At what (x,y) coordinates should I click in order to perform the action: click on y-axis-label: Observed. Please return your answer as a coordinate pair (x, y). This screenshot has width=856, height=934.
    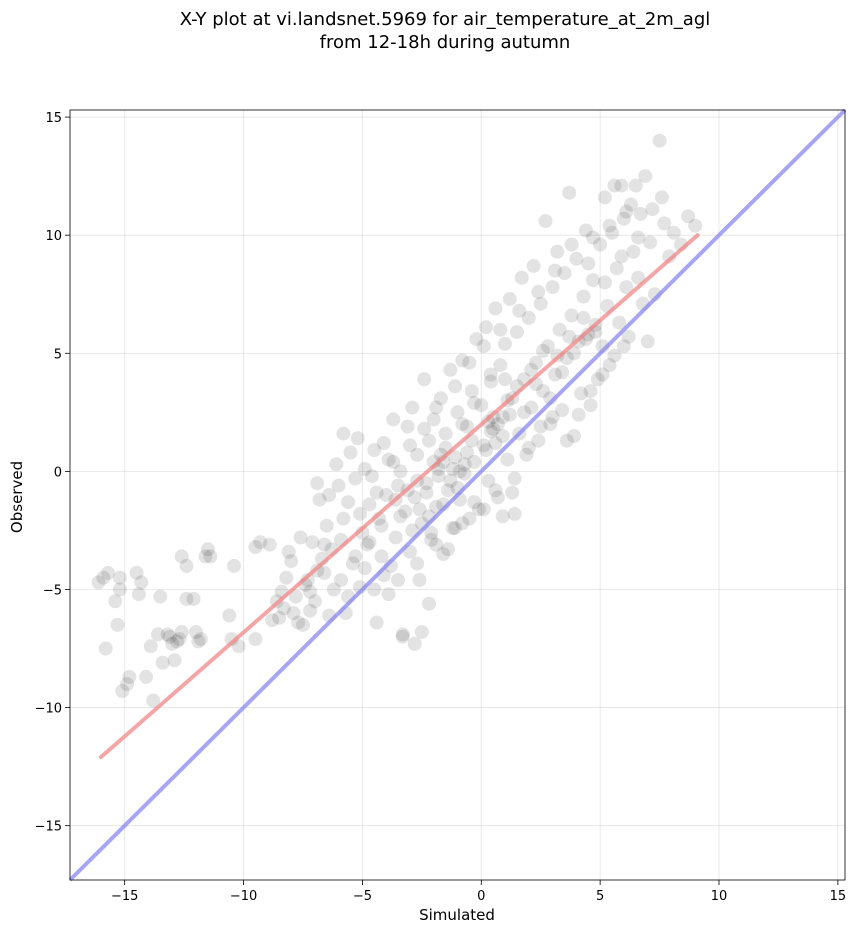
    Looking at the image, I should click on (17, 497).